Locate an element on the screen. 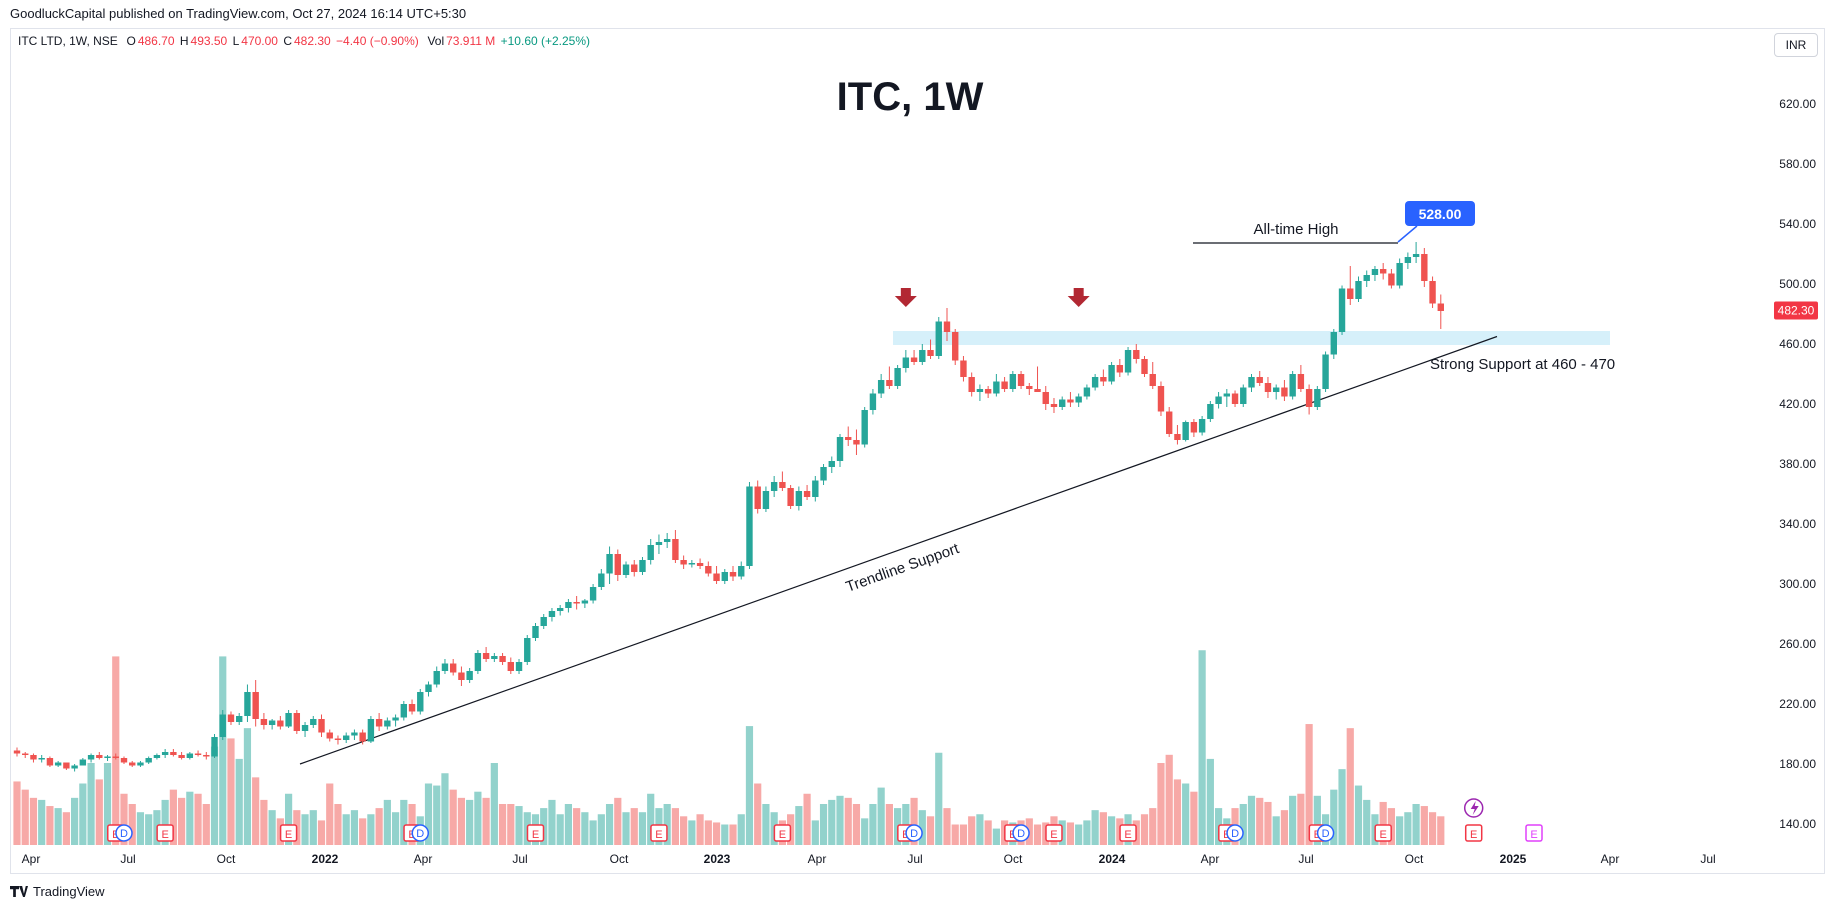 This screenshot has width=1835, height=909. open-label: O is located at coordinates (131, 41).